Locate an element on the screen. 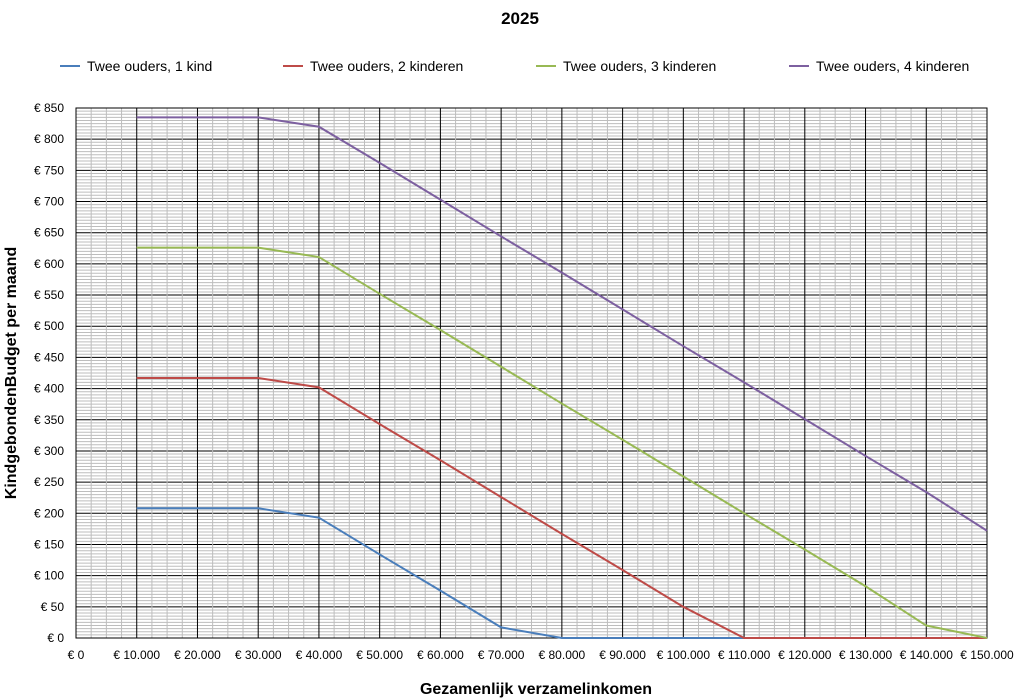 This screenshot has width=1030, height=700. y-axis-label: KindgebondenBudget per maand is located at coordinates (11, 373).